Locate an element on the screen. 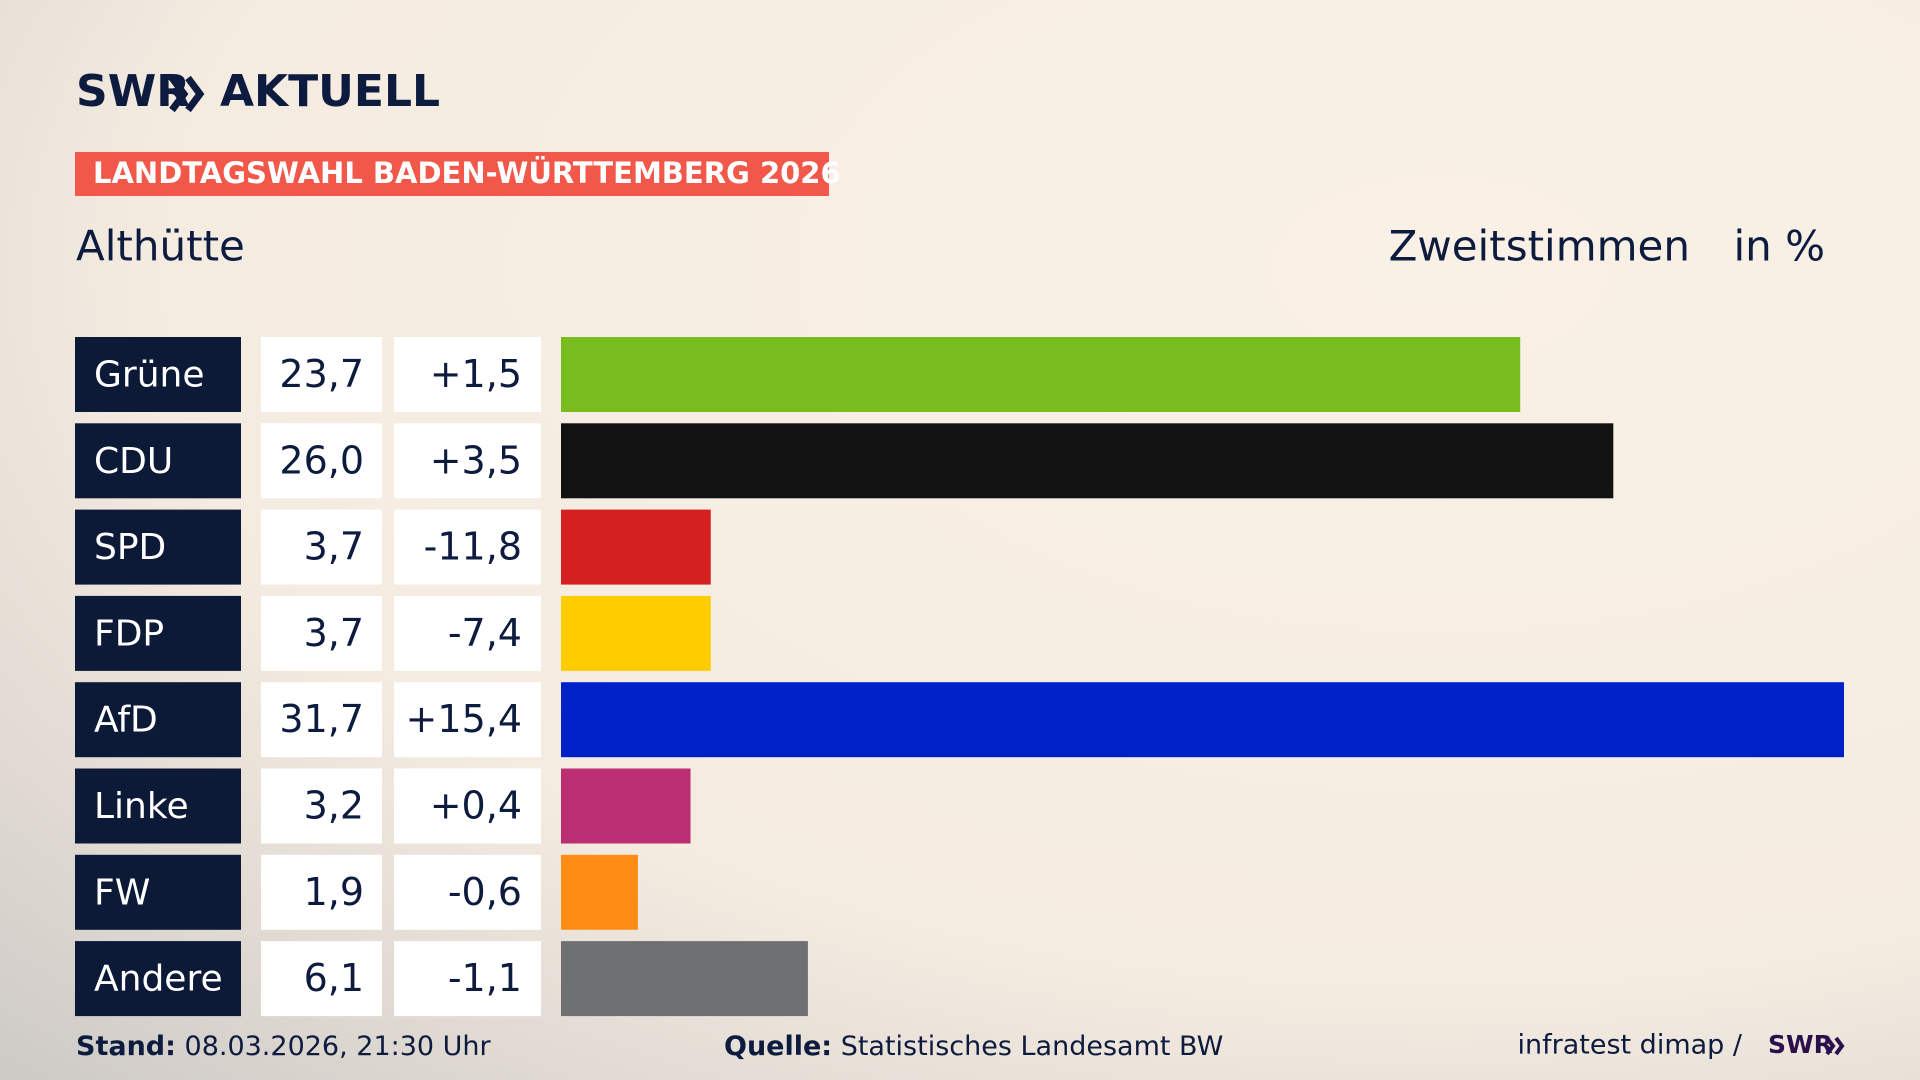 This screenshot has height=1080, width=1920. source-label: Quelle: is located at coordinates (778, 1046).